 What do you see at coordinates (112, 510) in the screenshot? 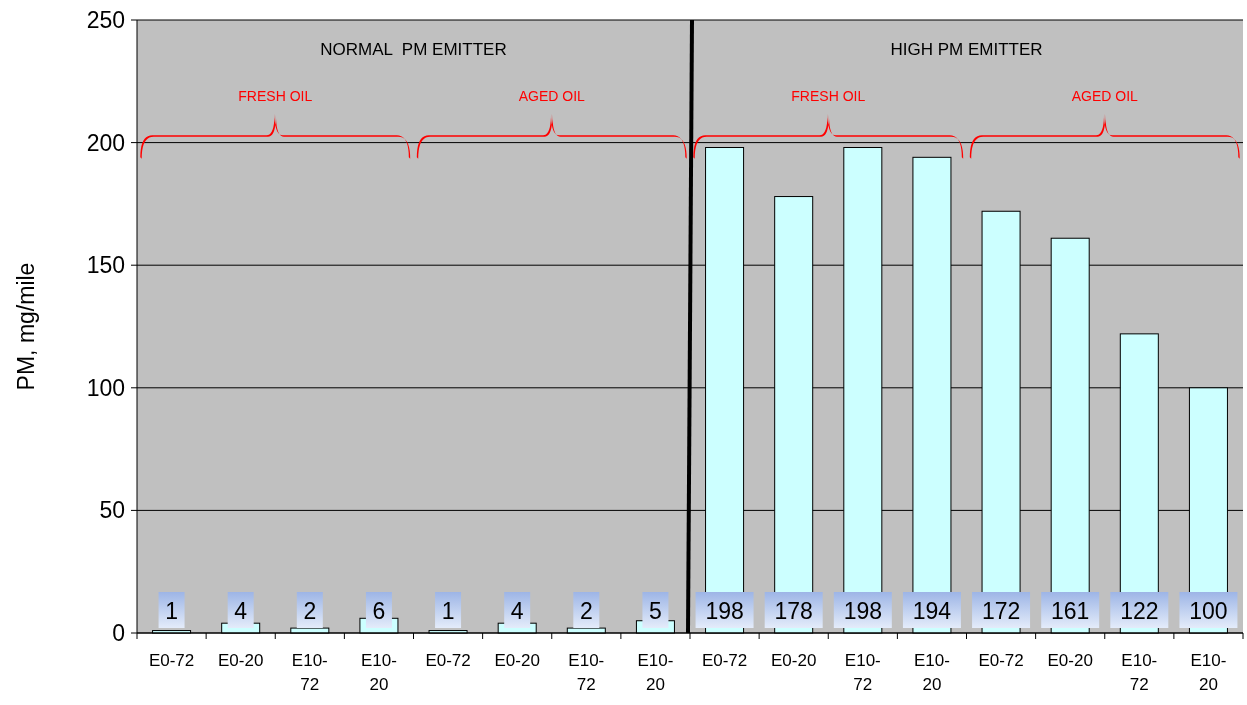
I see `y-tick-label: 50` at bounding box center [112, 510].